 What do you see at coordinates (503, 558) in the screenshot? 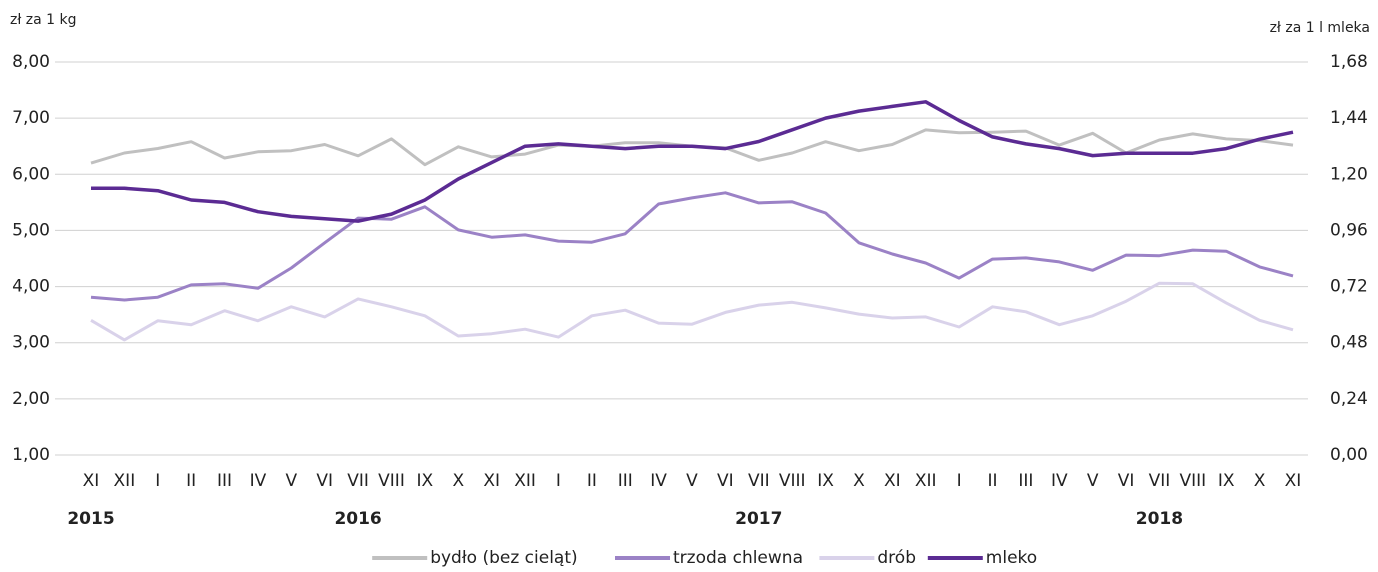
I see `legend-label: bydło (bez cieląt)` at bounding box center [503, 558].